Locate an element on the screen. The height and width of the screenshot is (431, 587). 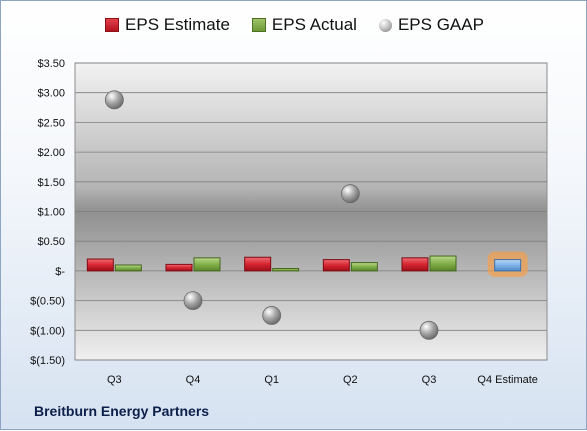
gaap-swatch-icon is located at coordinates (385, 25).